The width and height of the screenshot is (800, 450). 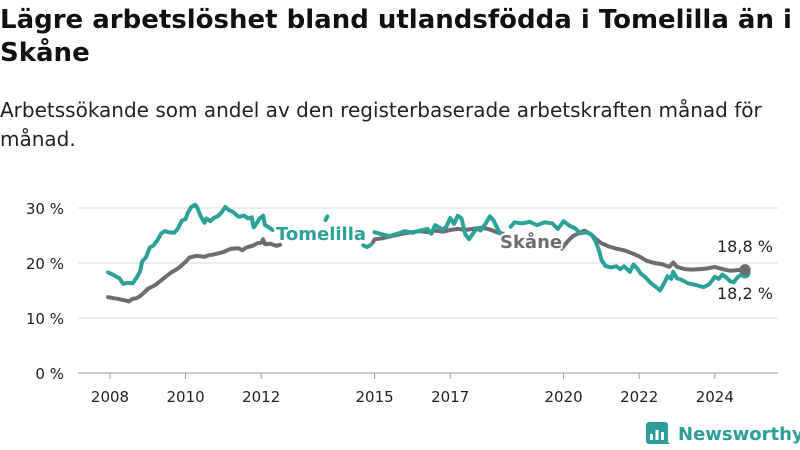 What do you see at coordinates (450, 397) in the screenshot?
I see `x-tick-label: 2017` at bounding box center [450, 397].